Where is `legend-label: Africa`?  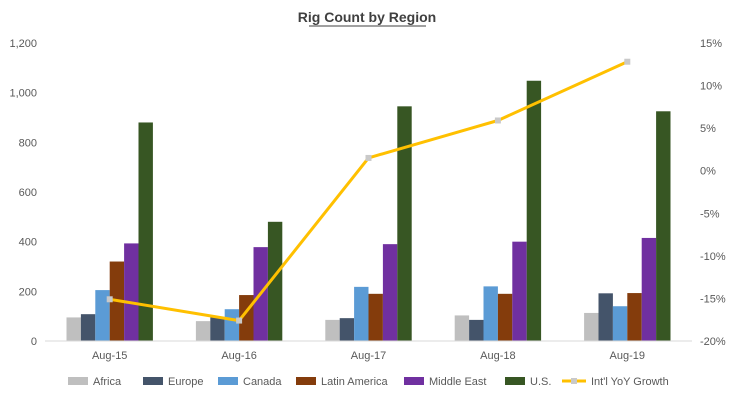 legend-label: Africa is located at coordinates (107, 382).